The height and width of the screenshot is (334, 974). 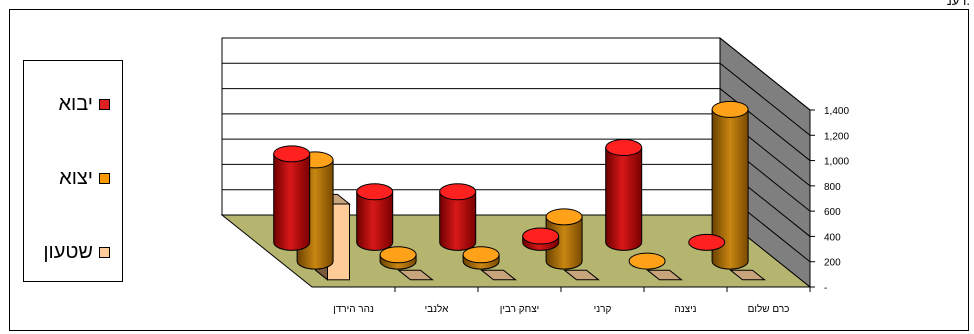 What do you see at coordinates (769, 309) in the screenshot?
I see `x-tick-label: כרם שלום` at bounding box center [769, 309].